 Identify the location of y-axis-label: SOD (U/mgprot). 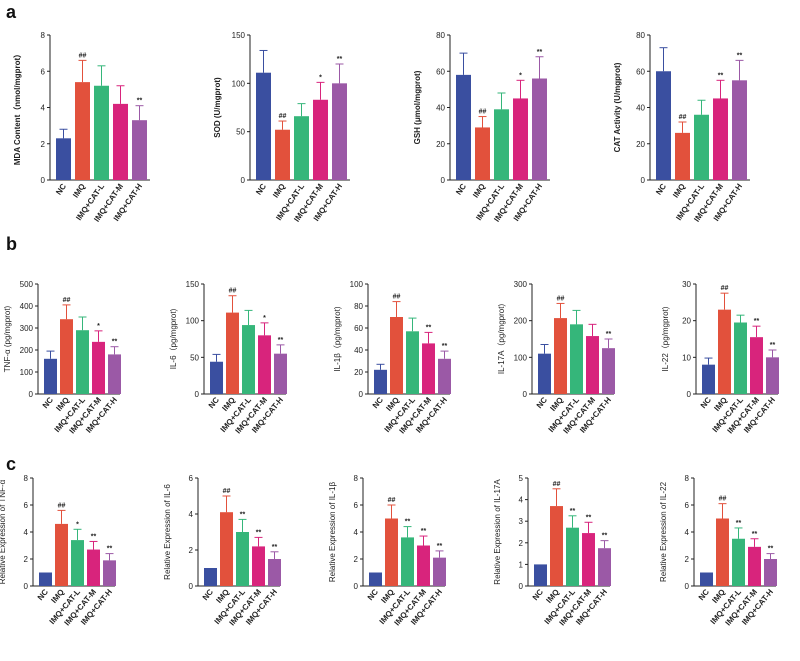
(217, 107).